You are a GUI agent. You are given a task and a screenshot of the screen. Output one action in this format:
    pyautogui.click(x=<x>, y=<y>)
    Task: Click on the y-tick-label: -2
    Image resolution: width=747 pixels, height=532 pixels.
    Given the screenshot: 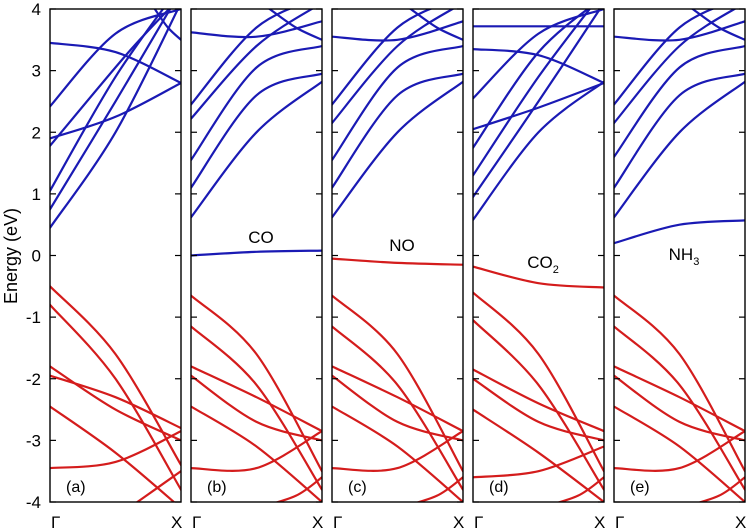 What is the action you would take?
    pyautogui.click(x=33, y=379)
    